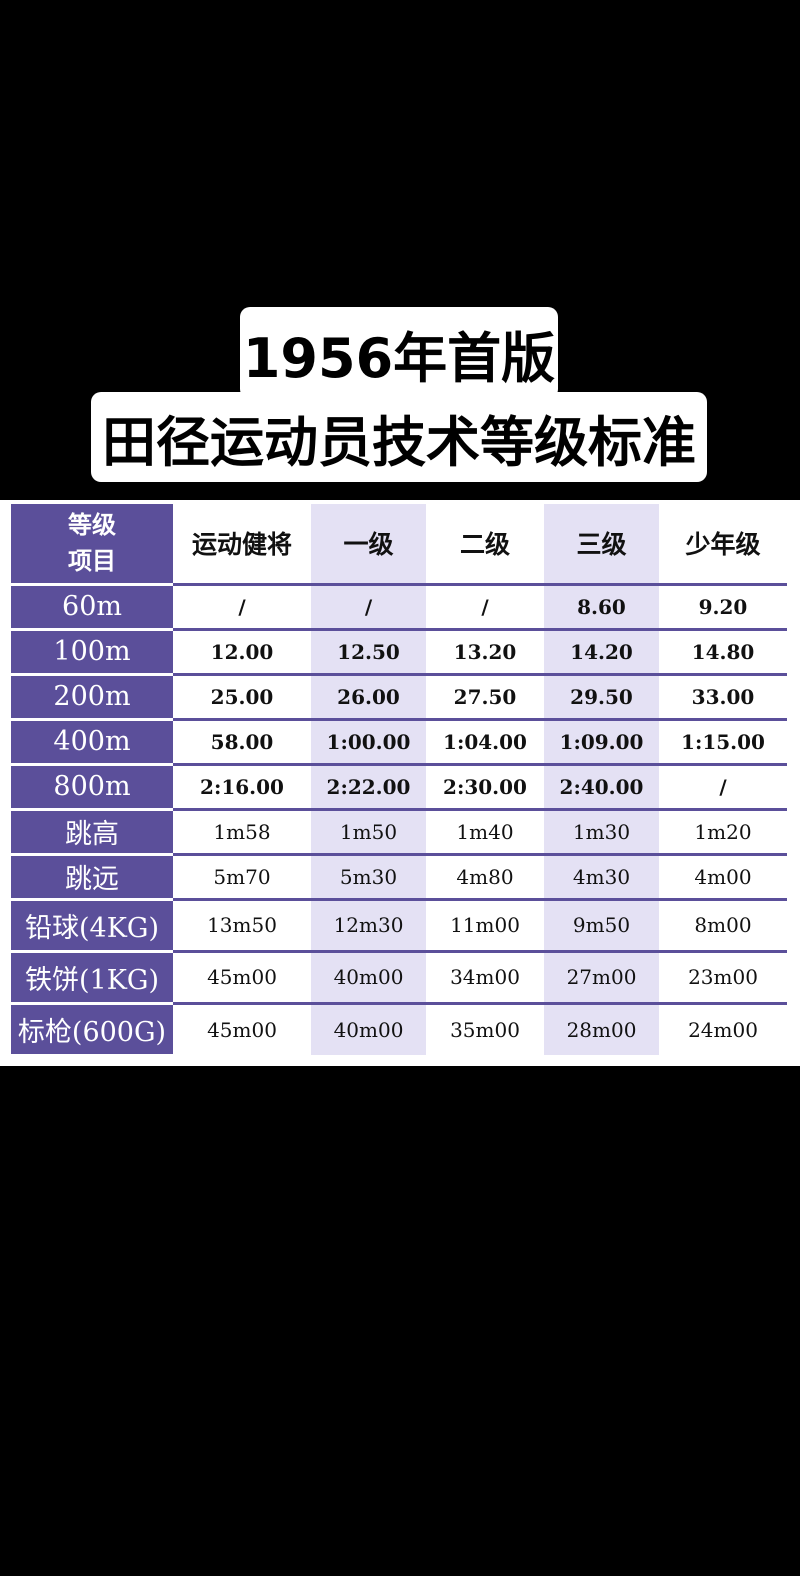 Image resolution: width=800 pixels, height=1576 pixels. I want to click on title-block: 1956年首版 田径运动员技术等级标准, so click(400, 396).